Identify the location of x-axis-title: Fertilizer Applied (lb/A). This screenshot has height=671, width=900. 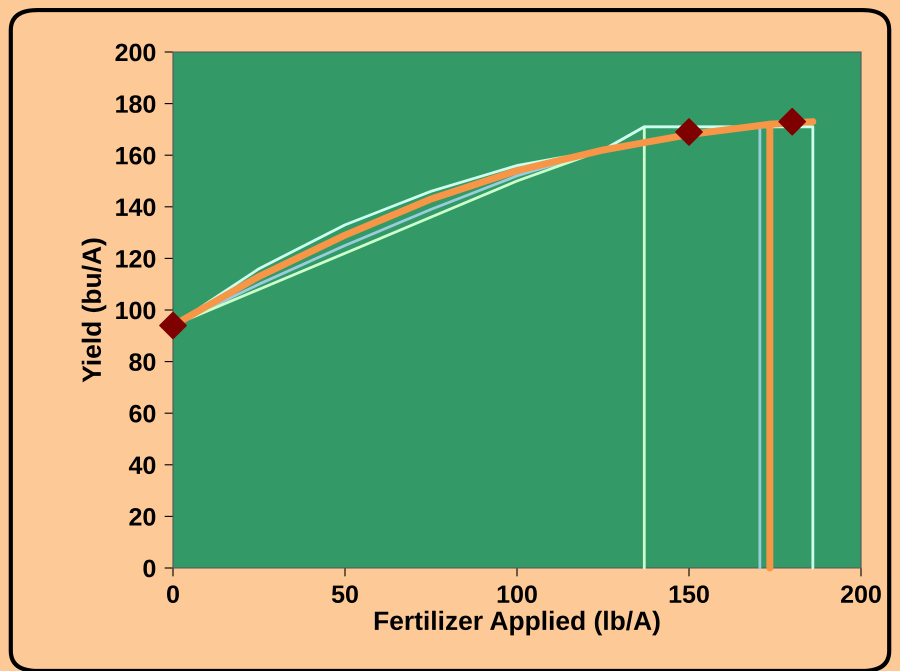
(517, 623).